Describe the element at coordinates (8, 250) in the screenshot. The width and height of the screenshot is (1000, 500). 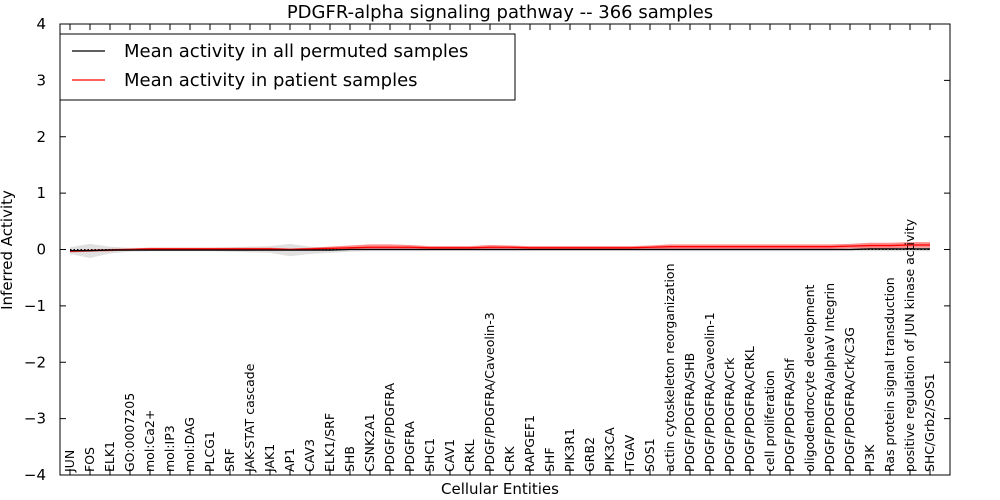
I see `y-axis-label: Inferred Activity` at that location.